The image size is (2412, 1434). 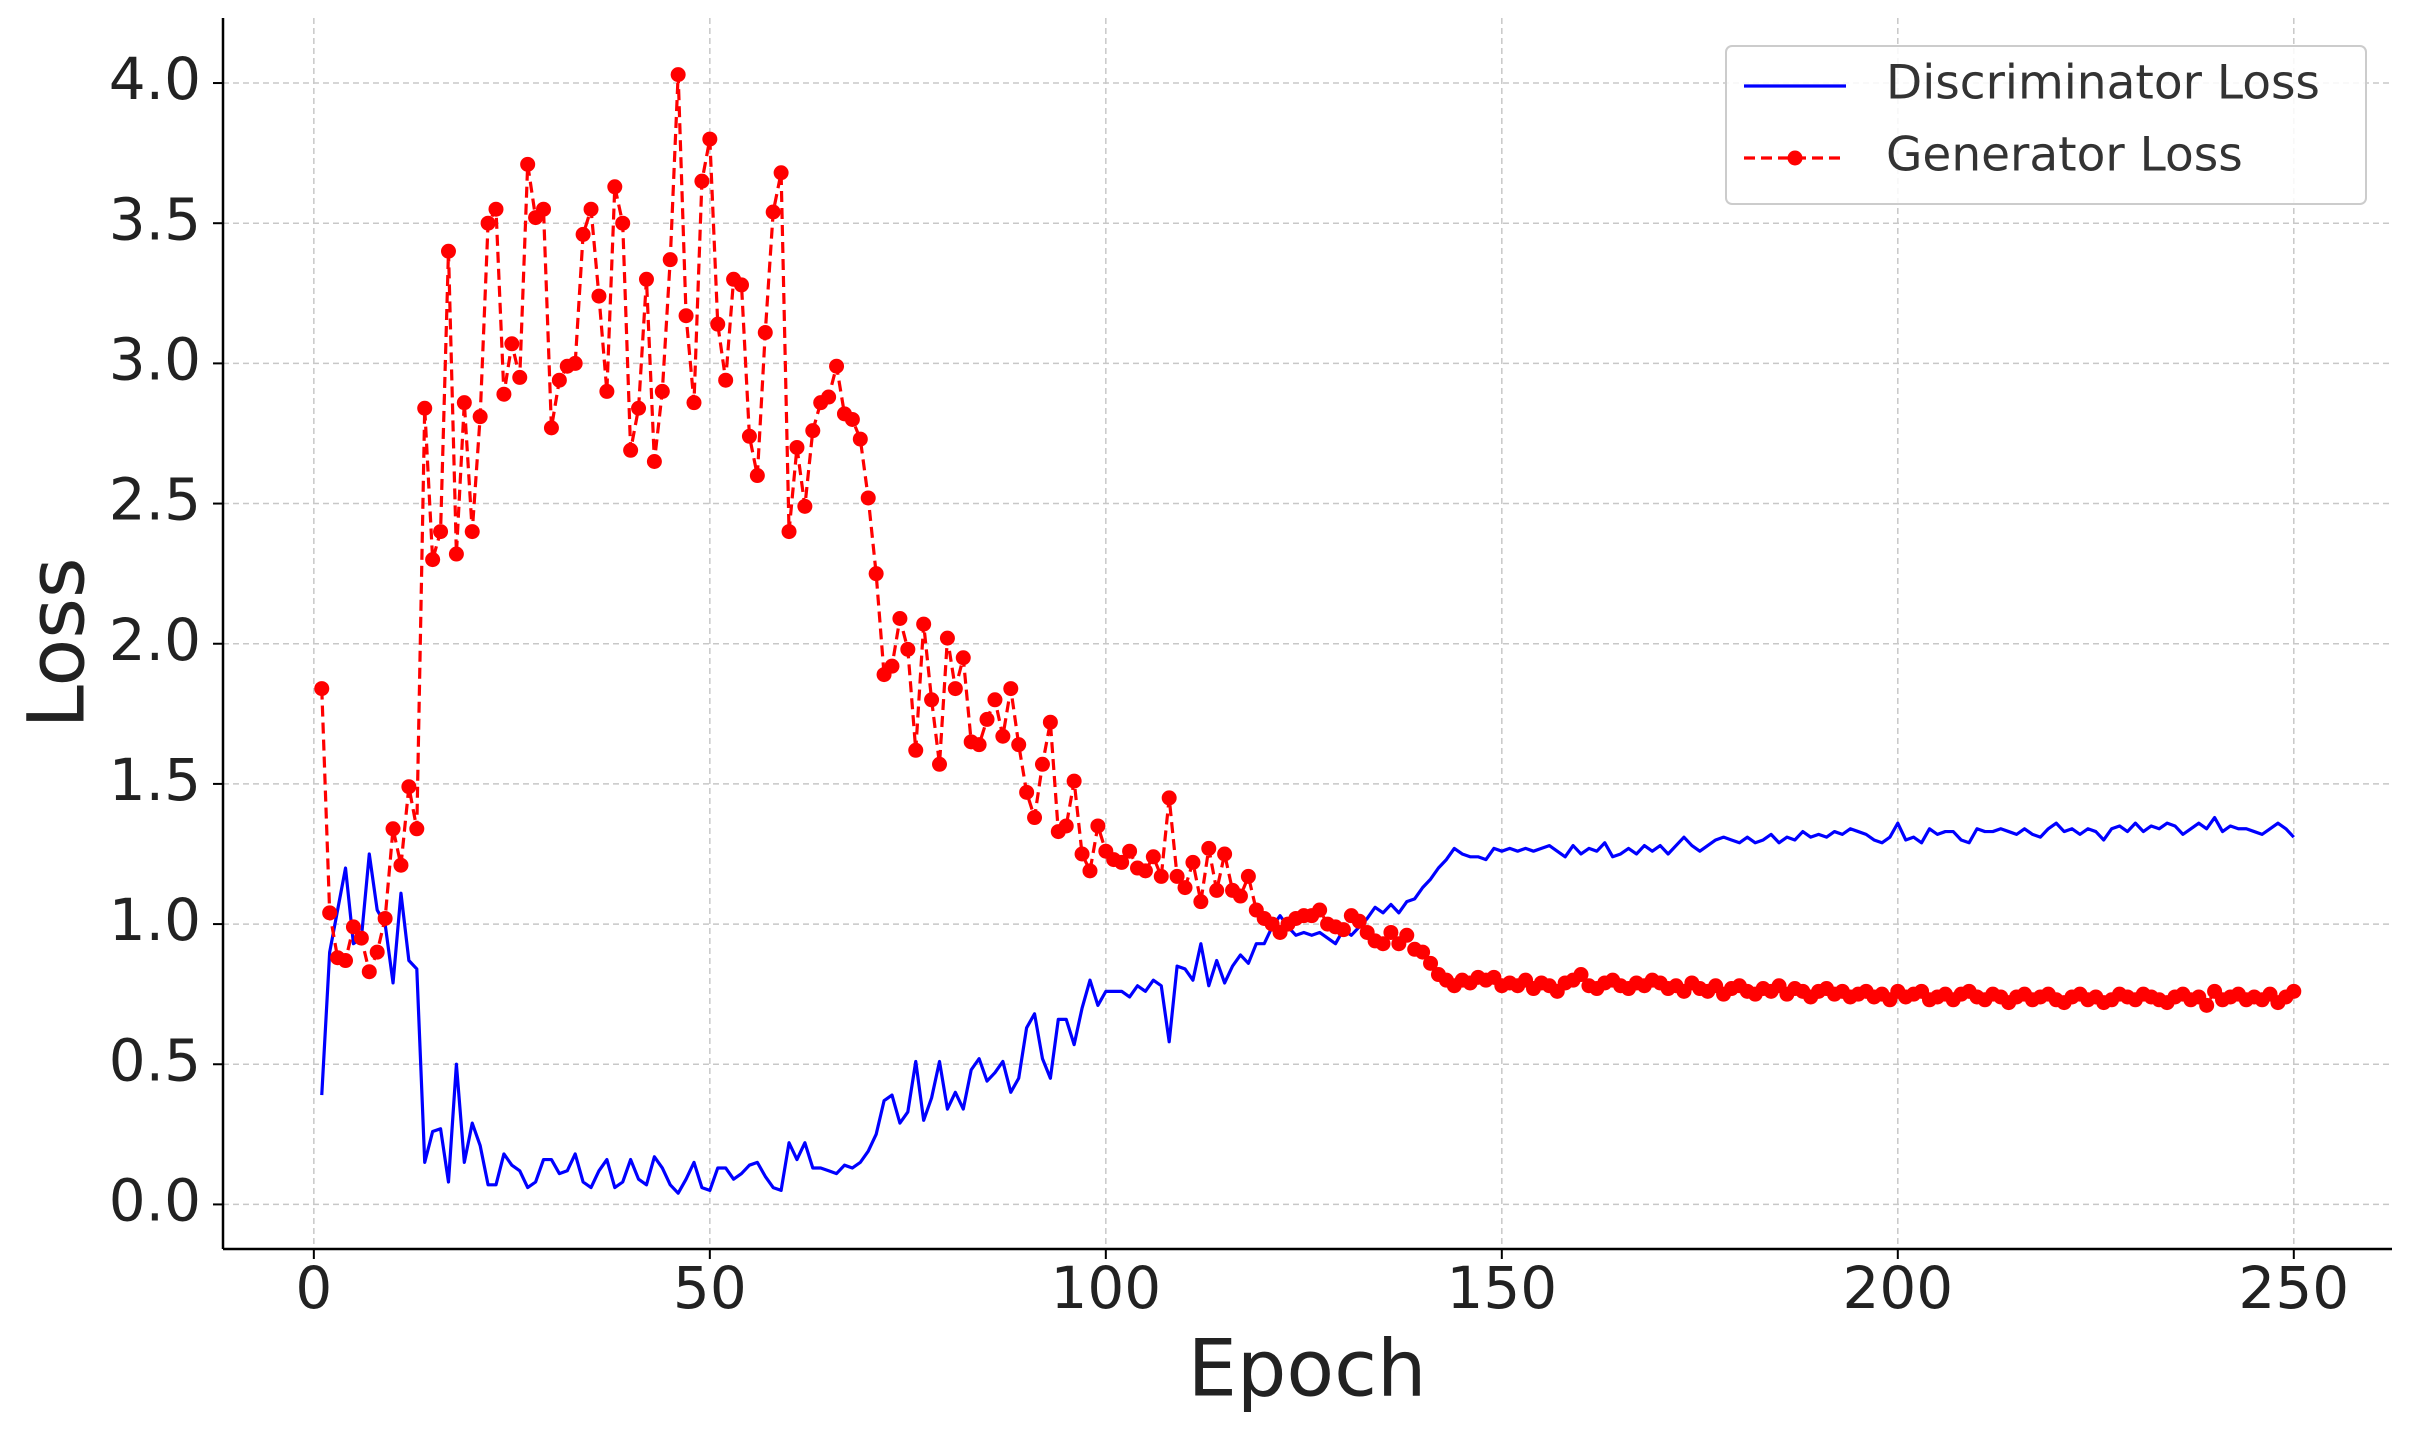 What do you see at coordinates (155, 79) in the screenshot?
I see `y-tick-label: 4.0` at bounding box center [155, 79].